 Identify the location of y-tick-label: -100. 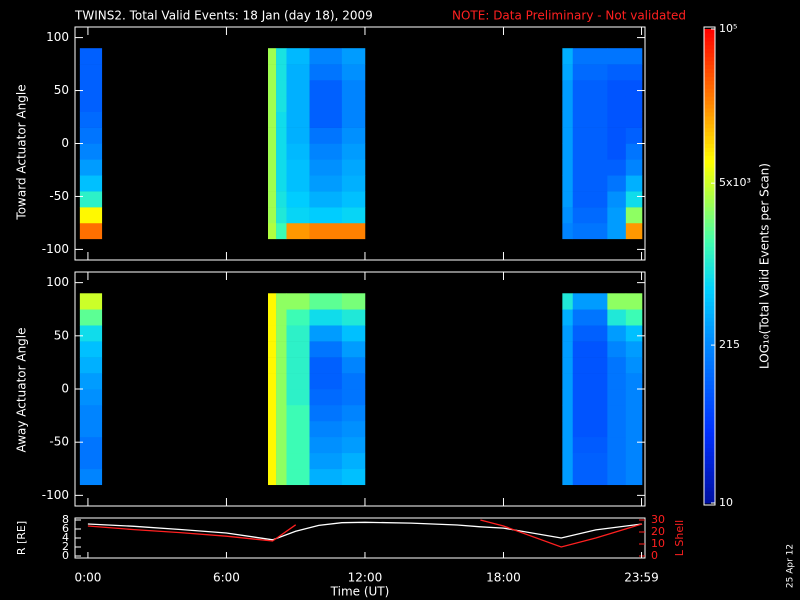
(55, 495).